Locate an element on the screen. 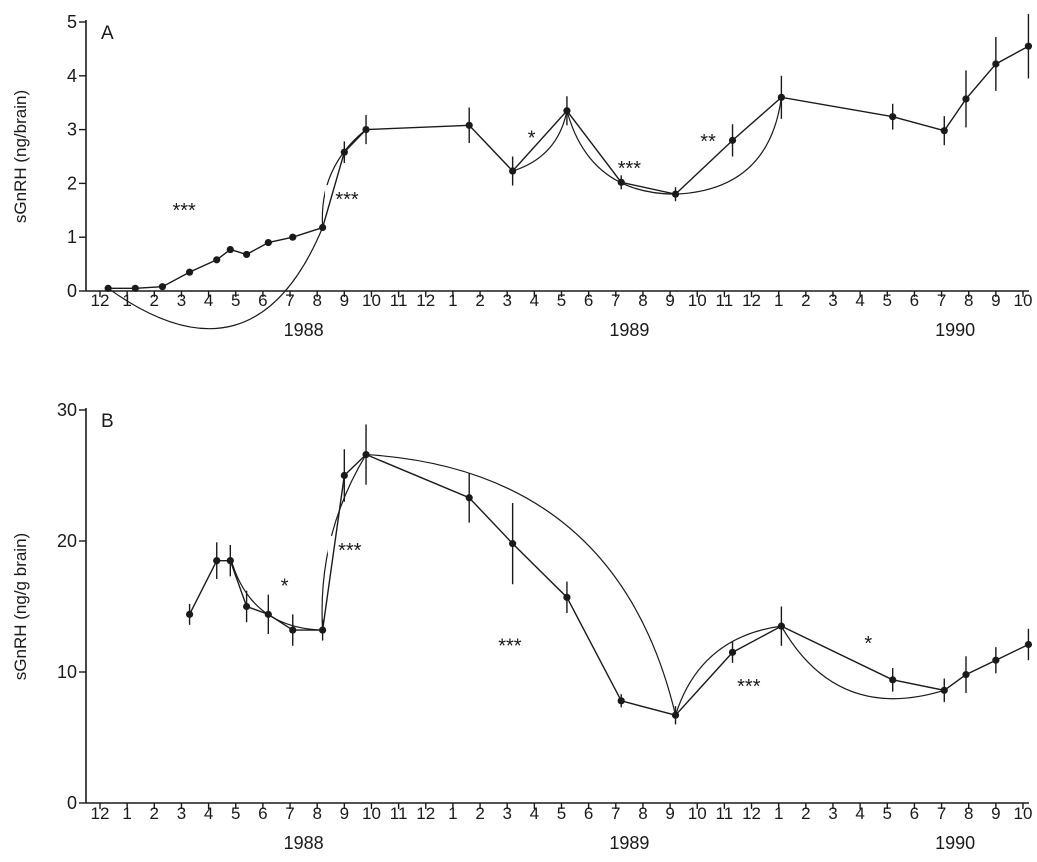 The width and height of the screenshot is (1037, 862). significance-label: * is located at coordinates (532, 138).